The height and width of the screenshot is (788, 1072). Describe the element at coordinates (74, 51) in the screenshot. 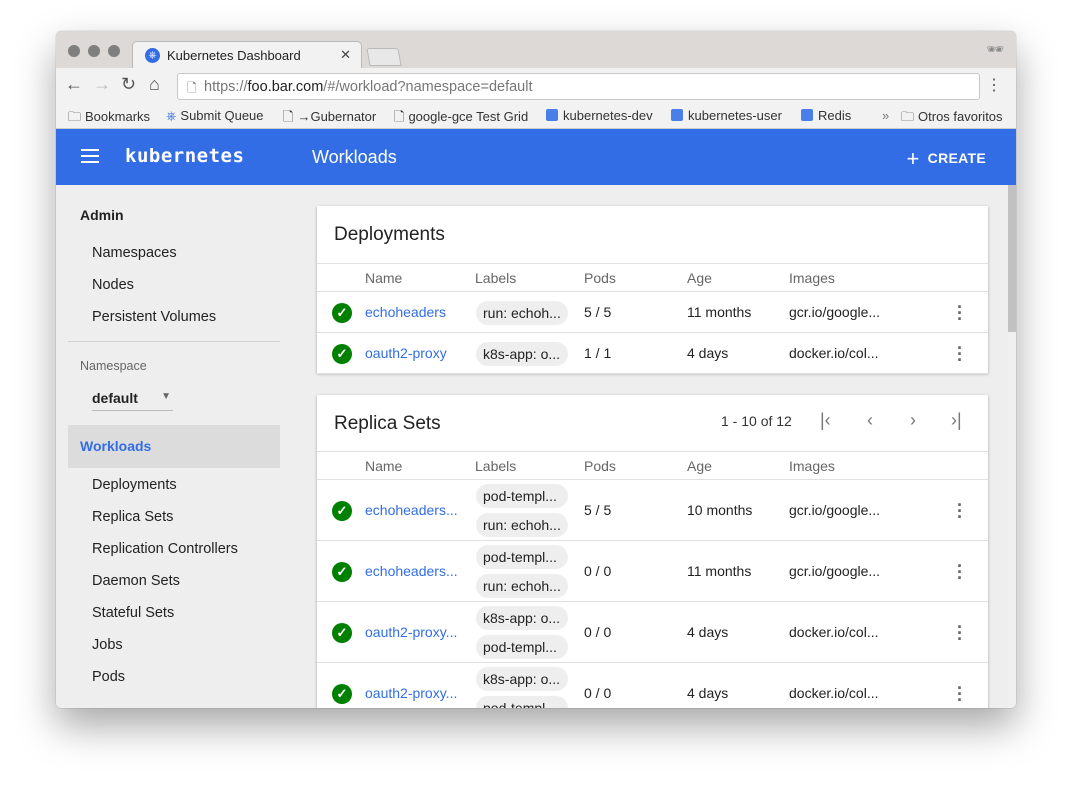

I see `close-window-button` at that location.